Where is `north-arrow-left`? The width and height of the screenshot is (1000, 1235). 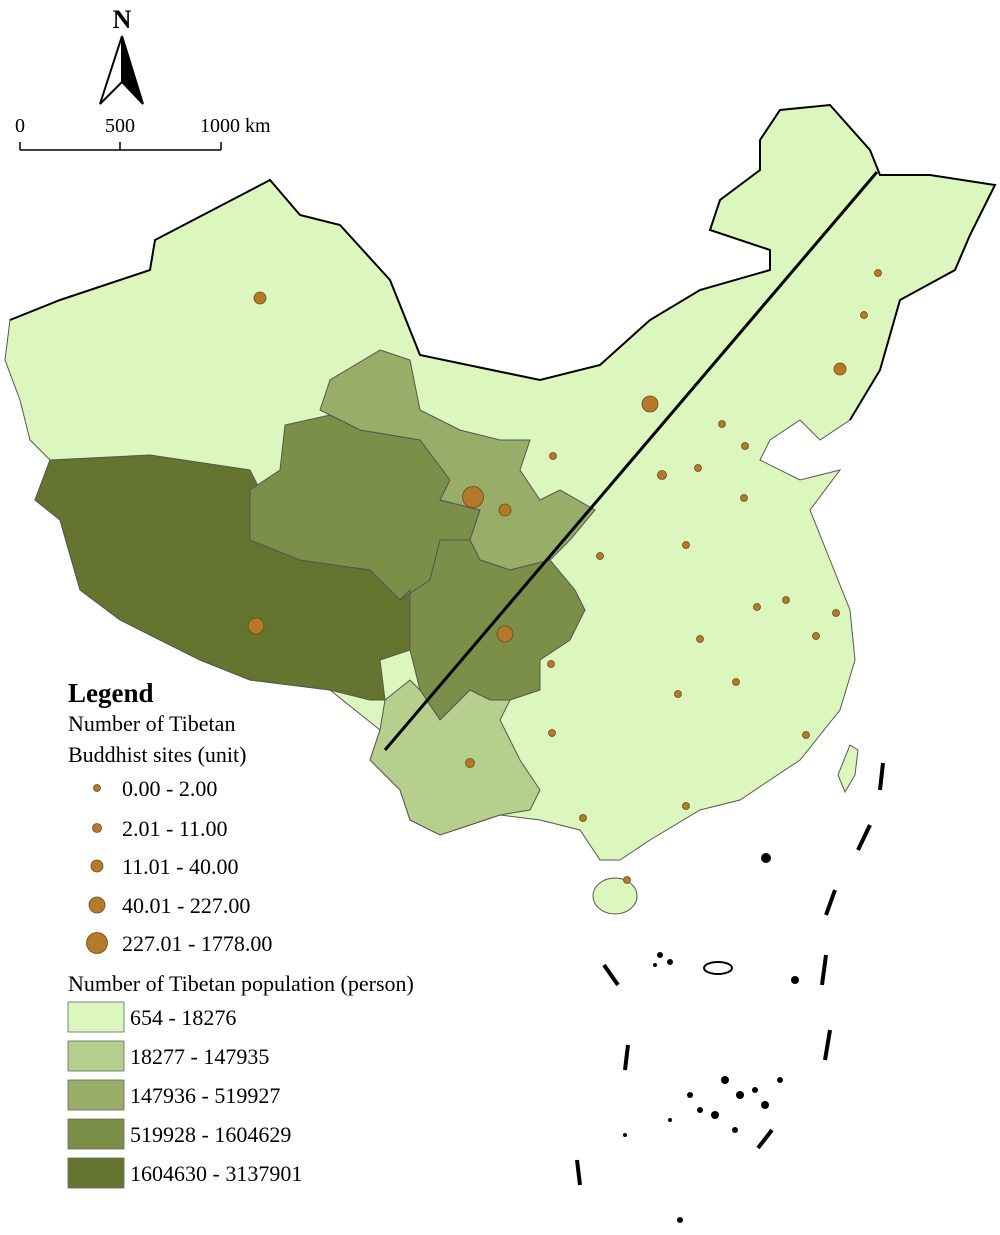
north-arrow-left is located at coordinates (111, 70).